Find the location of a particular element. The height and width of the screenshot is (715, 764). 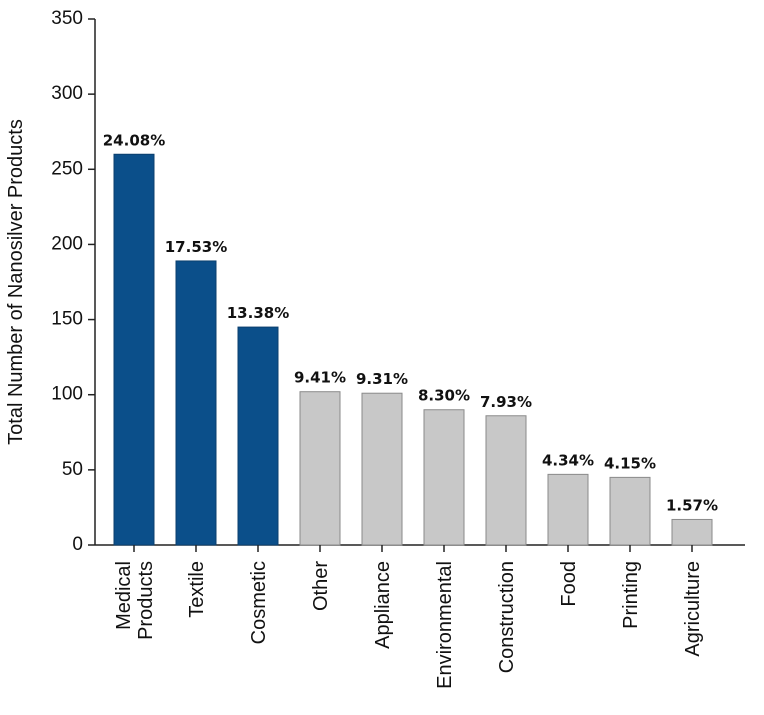

x-tick-label: Construction is located at coordinates (507, 617).